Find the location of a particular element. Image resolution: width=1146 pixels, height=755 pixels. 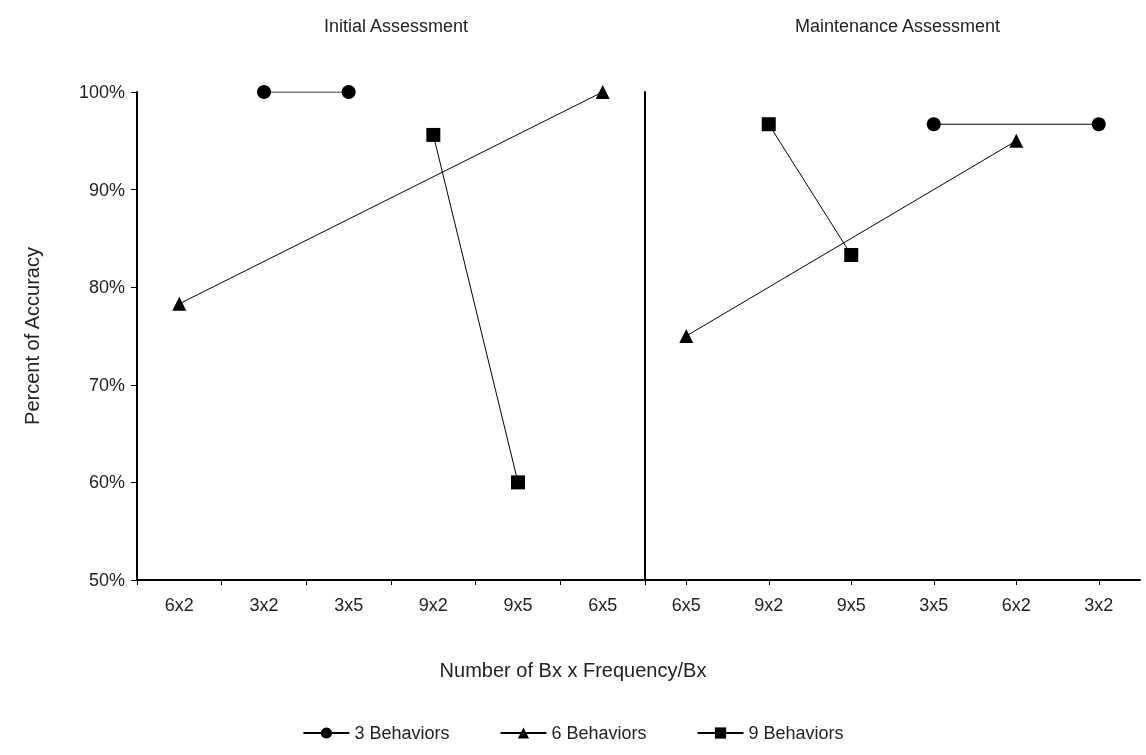

y-tick-label: 60% is located at coordinates (106, 482).